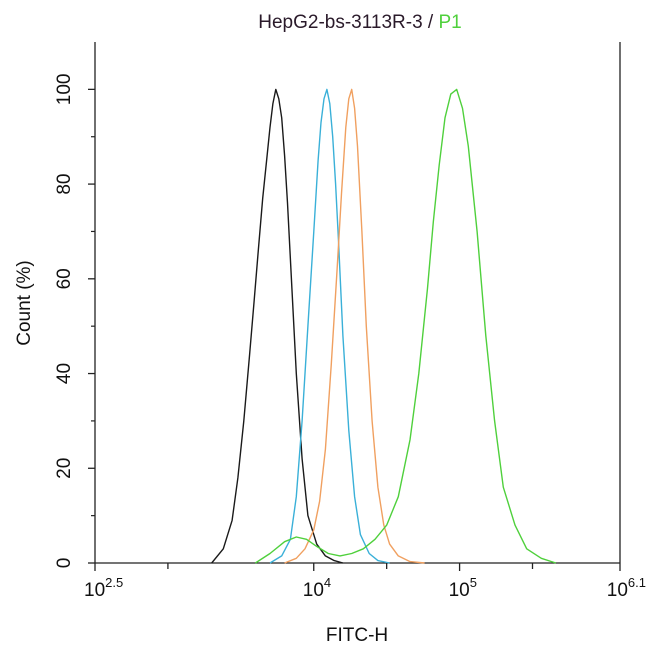  I want to click on chart-title: HepG2-bs-3113R-3 / P1, so click(360, 22).